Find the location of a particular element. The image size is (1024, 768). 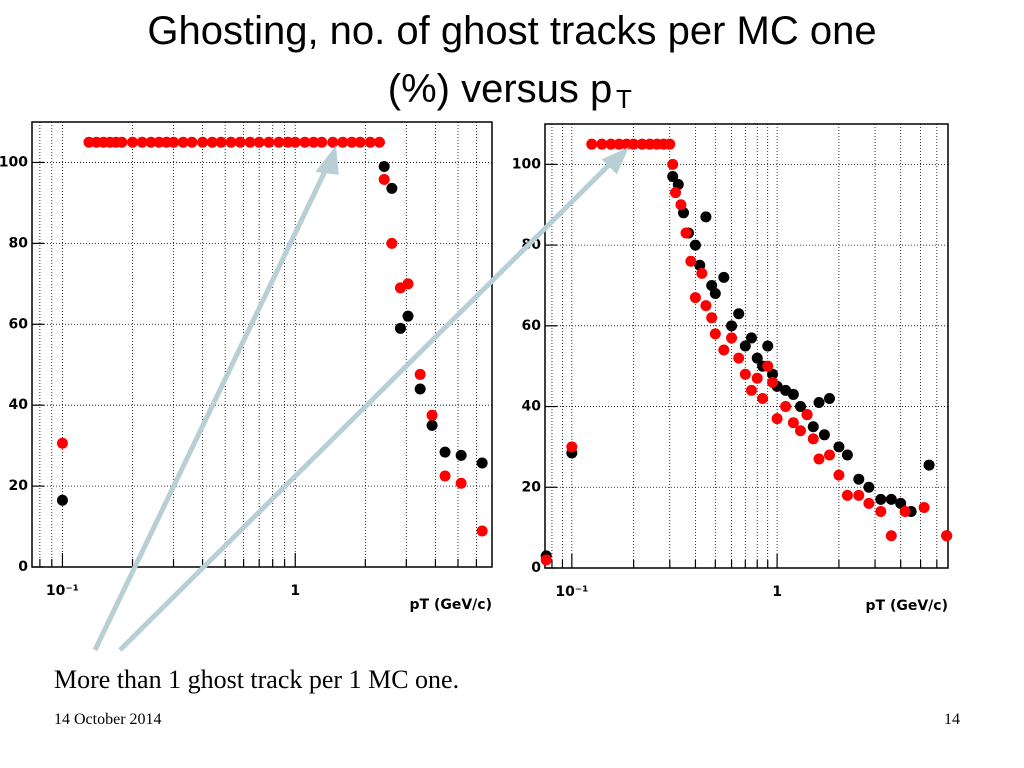

date: 14 October 2014 is located at coordinates (108, 719).